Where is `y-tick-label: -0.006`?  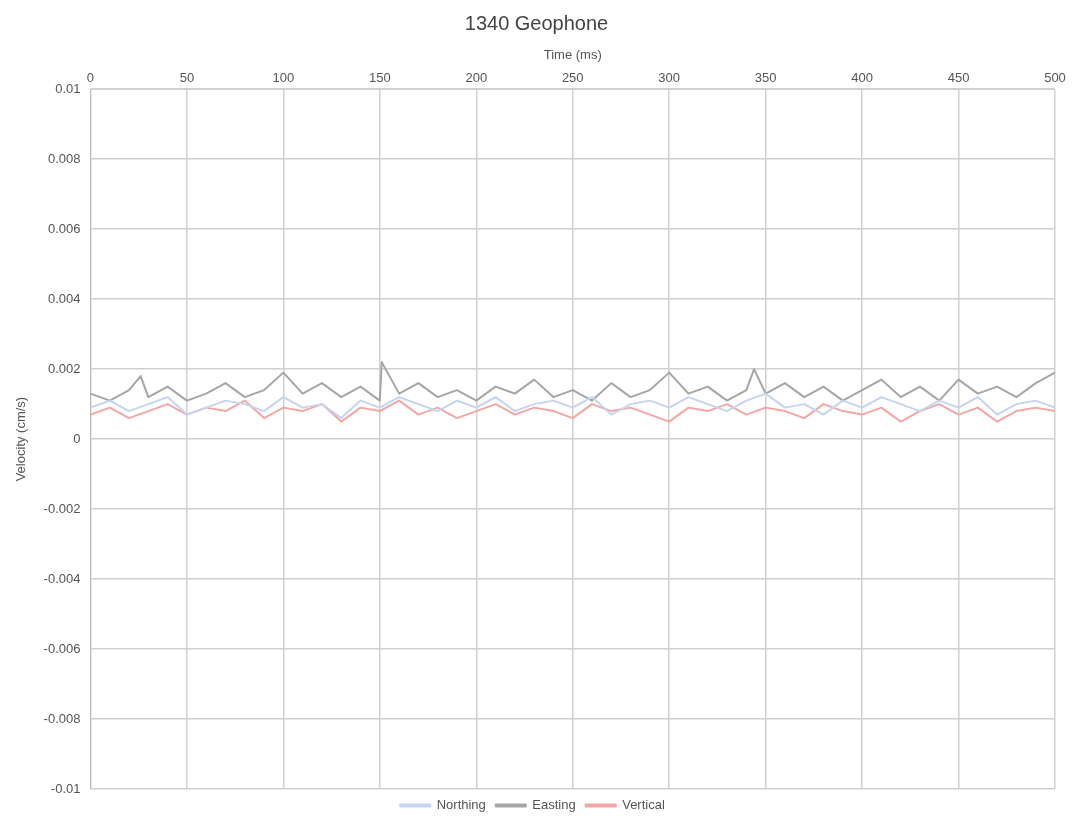 y-tick-label: -0.006 is located at coordinates (62, 648).